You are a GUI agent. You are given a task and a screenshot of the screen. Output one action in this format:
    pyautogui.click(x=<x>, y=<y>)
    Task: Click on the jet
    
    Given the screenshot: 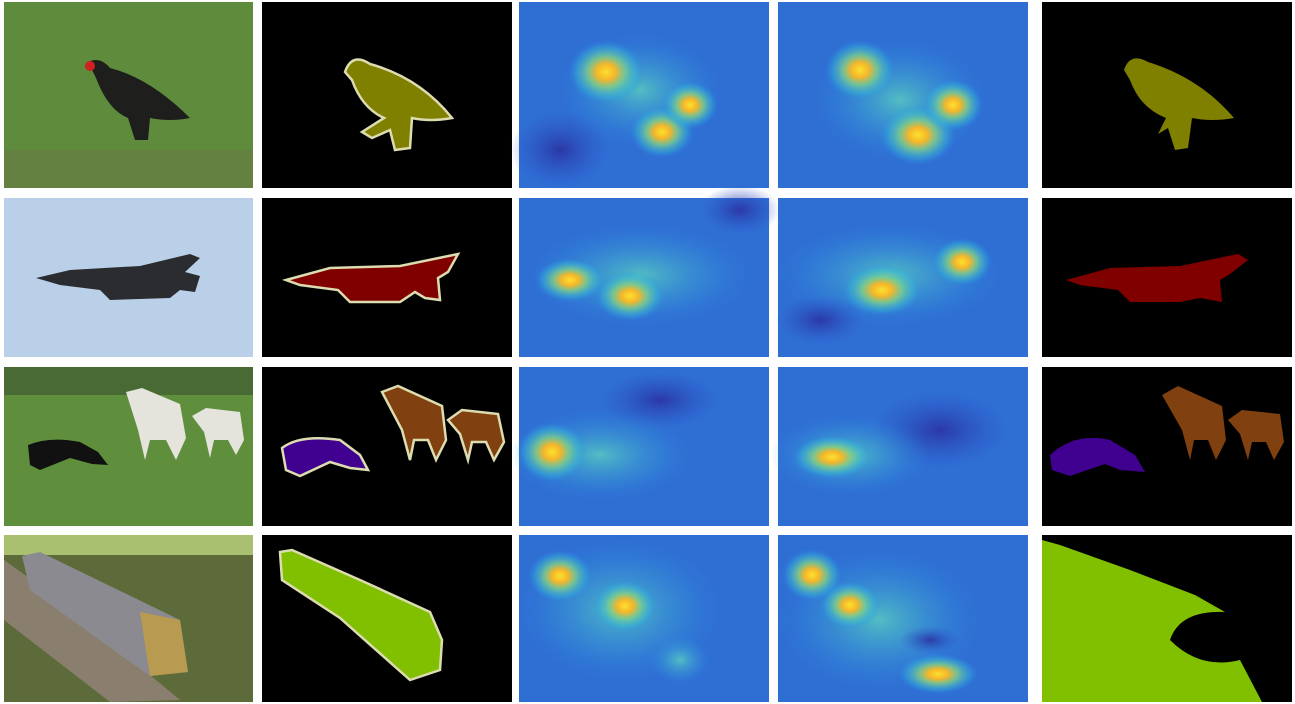 What is the action you would take?
    pyautogui.click(x=118, y=277)
    